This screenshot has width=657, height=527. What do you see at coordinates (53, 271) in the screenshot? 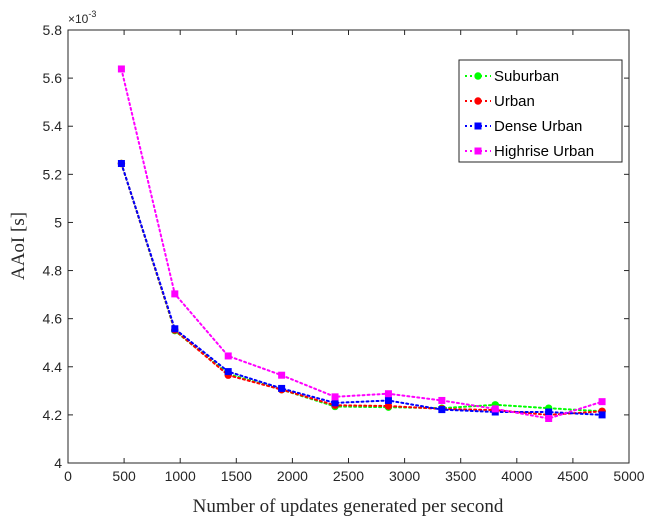
I see `y-tick-label: 4.8` at bounding box center [53, 271].